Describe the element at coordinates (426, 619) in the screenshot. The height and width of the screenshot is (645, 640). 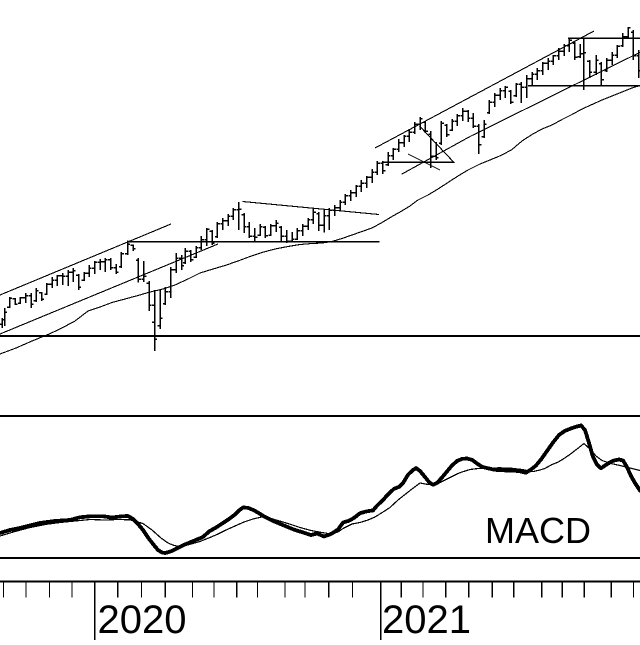
I see `svg-text: 2021` at that location.